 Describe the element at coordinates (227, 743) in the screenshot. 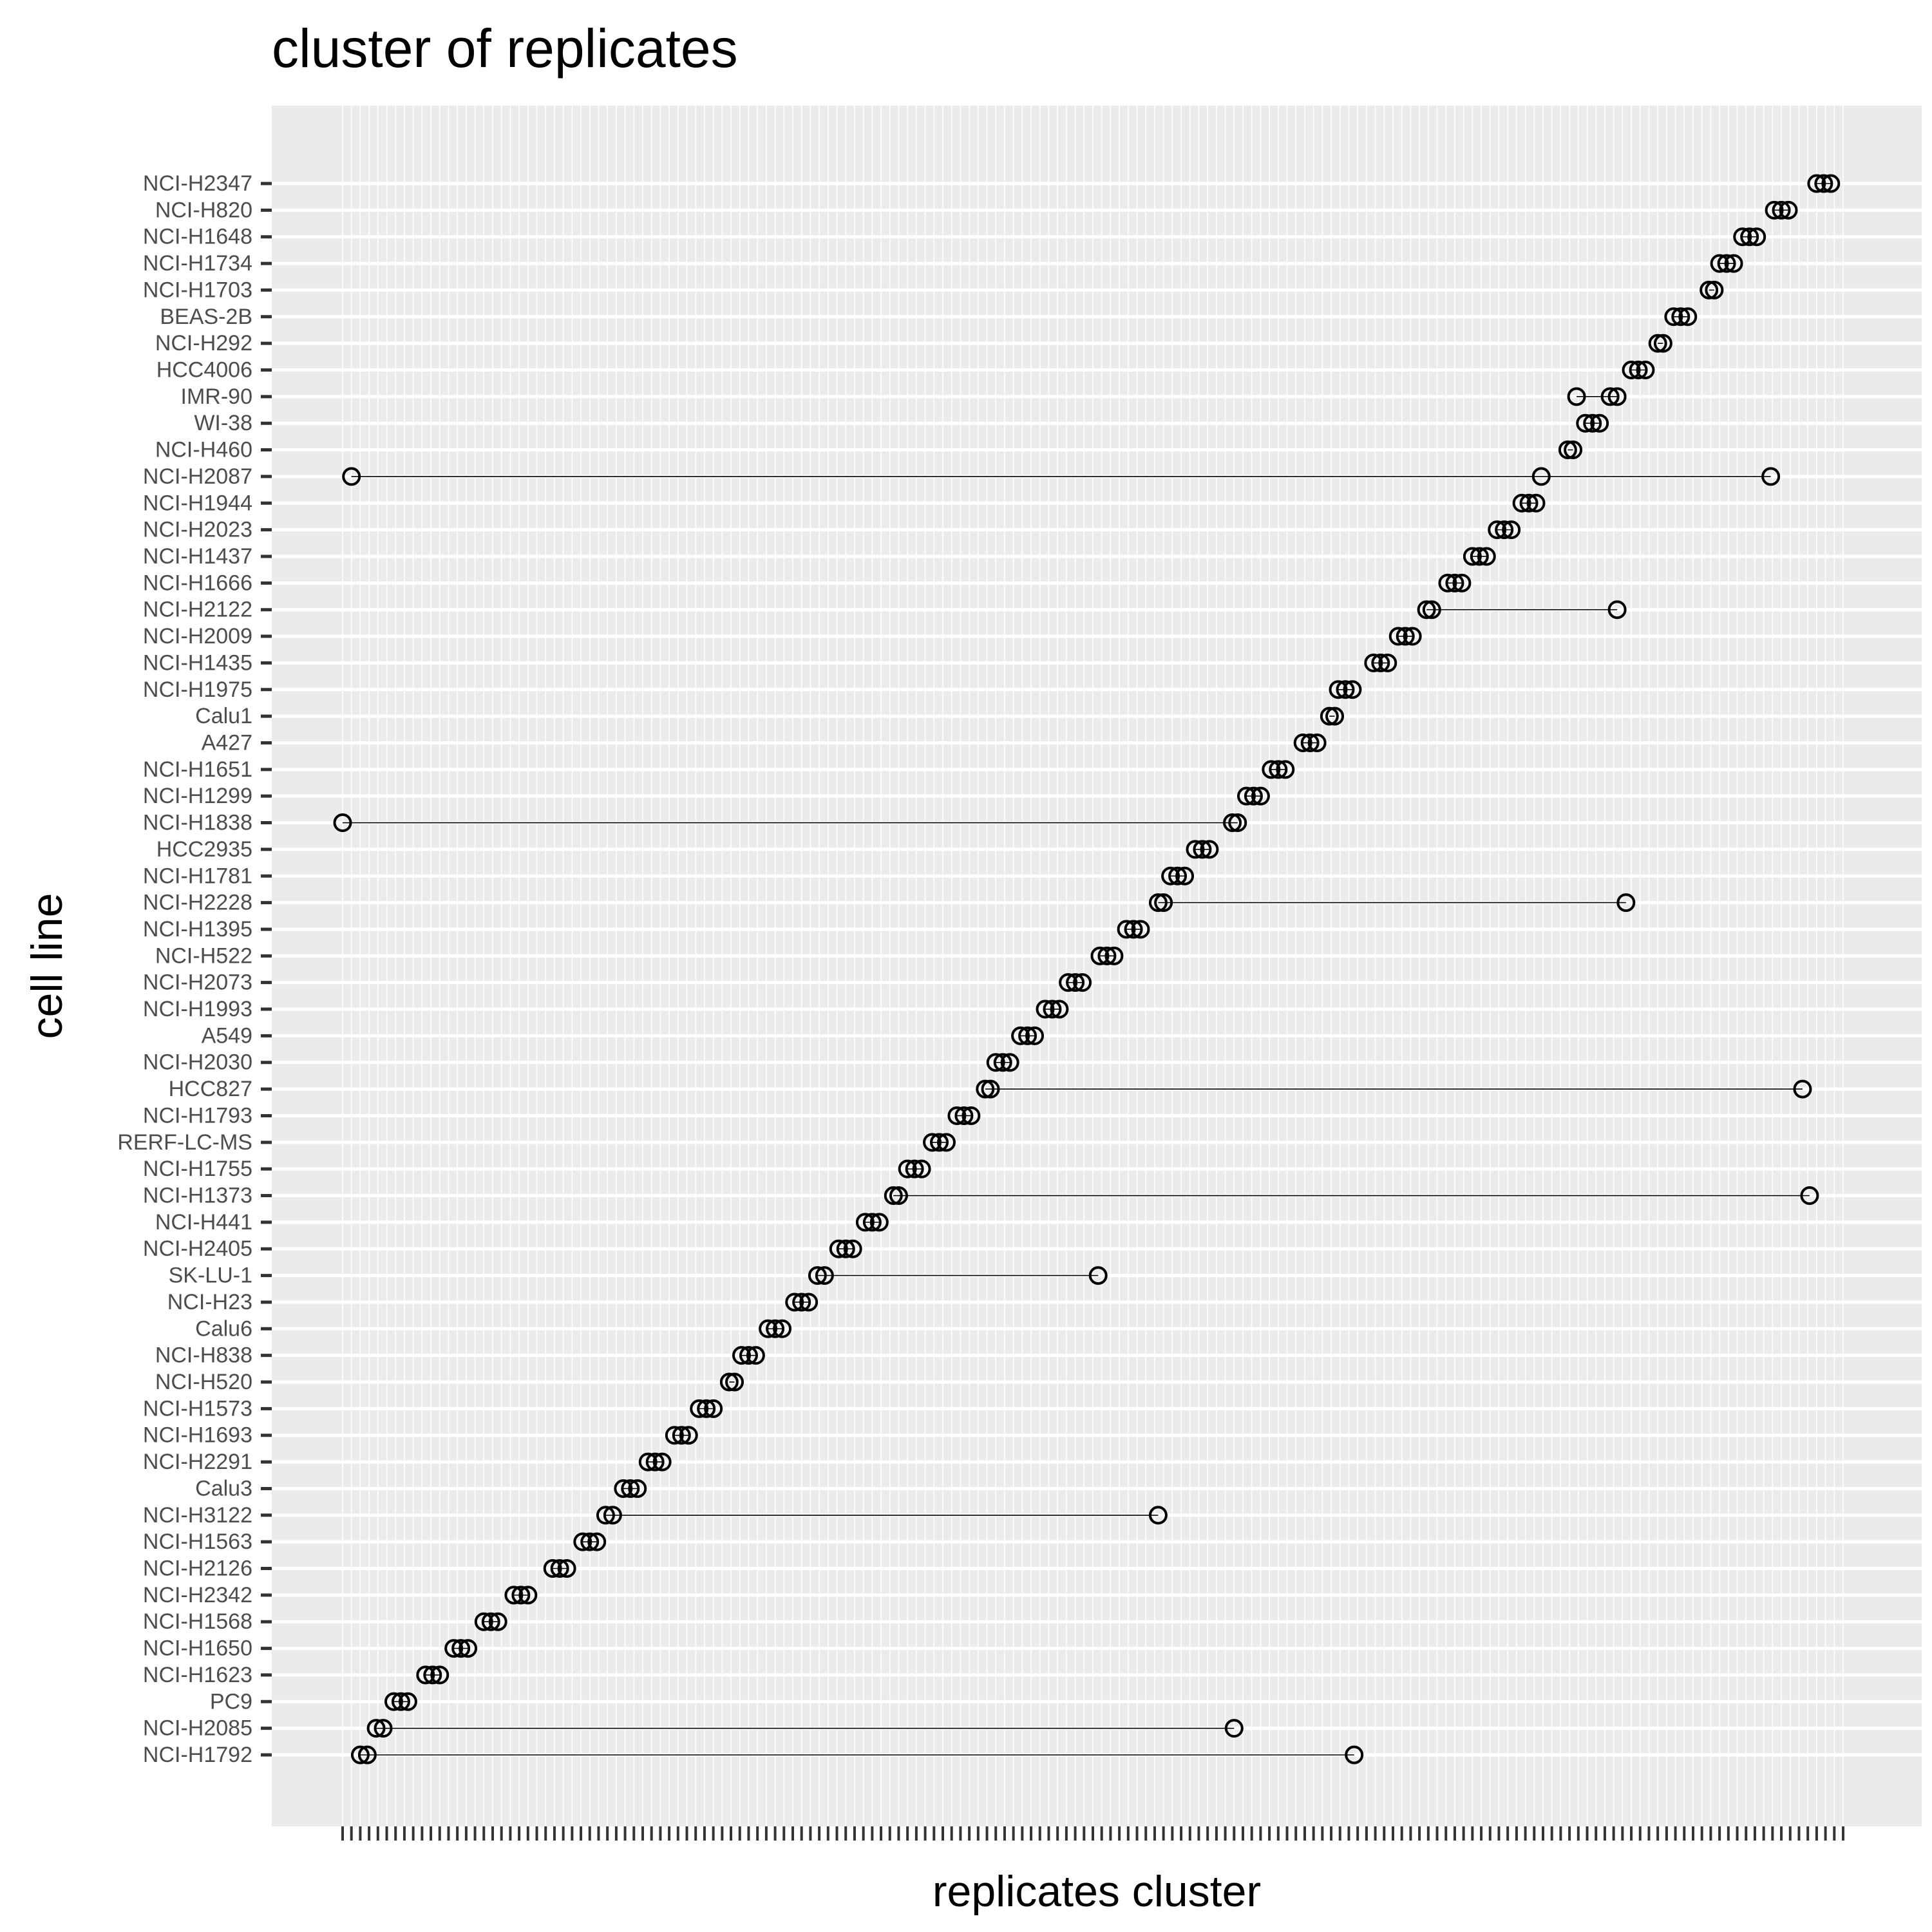

I see `y-tick-label: A427` at that location.